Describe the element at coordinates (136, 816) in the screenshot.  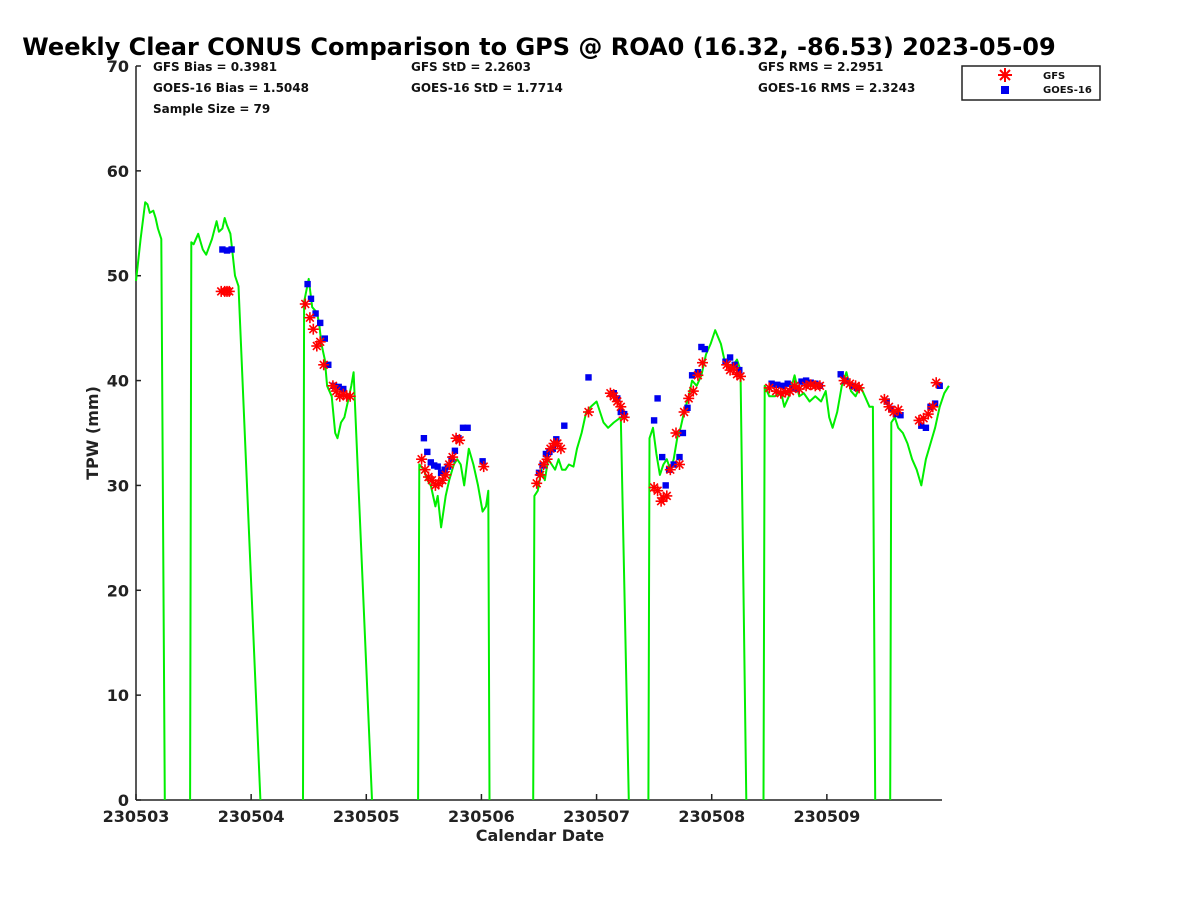
I see `x-tick-label: 230503` at that location.